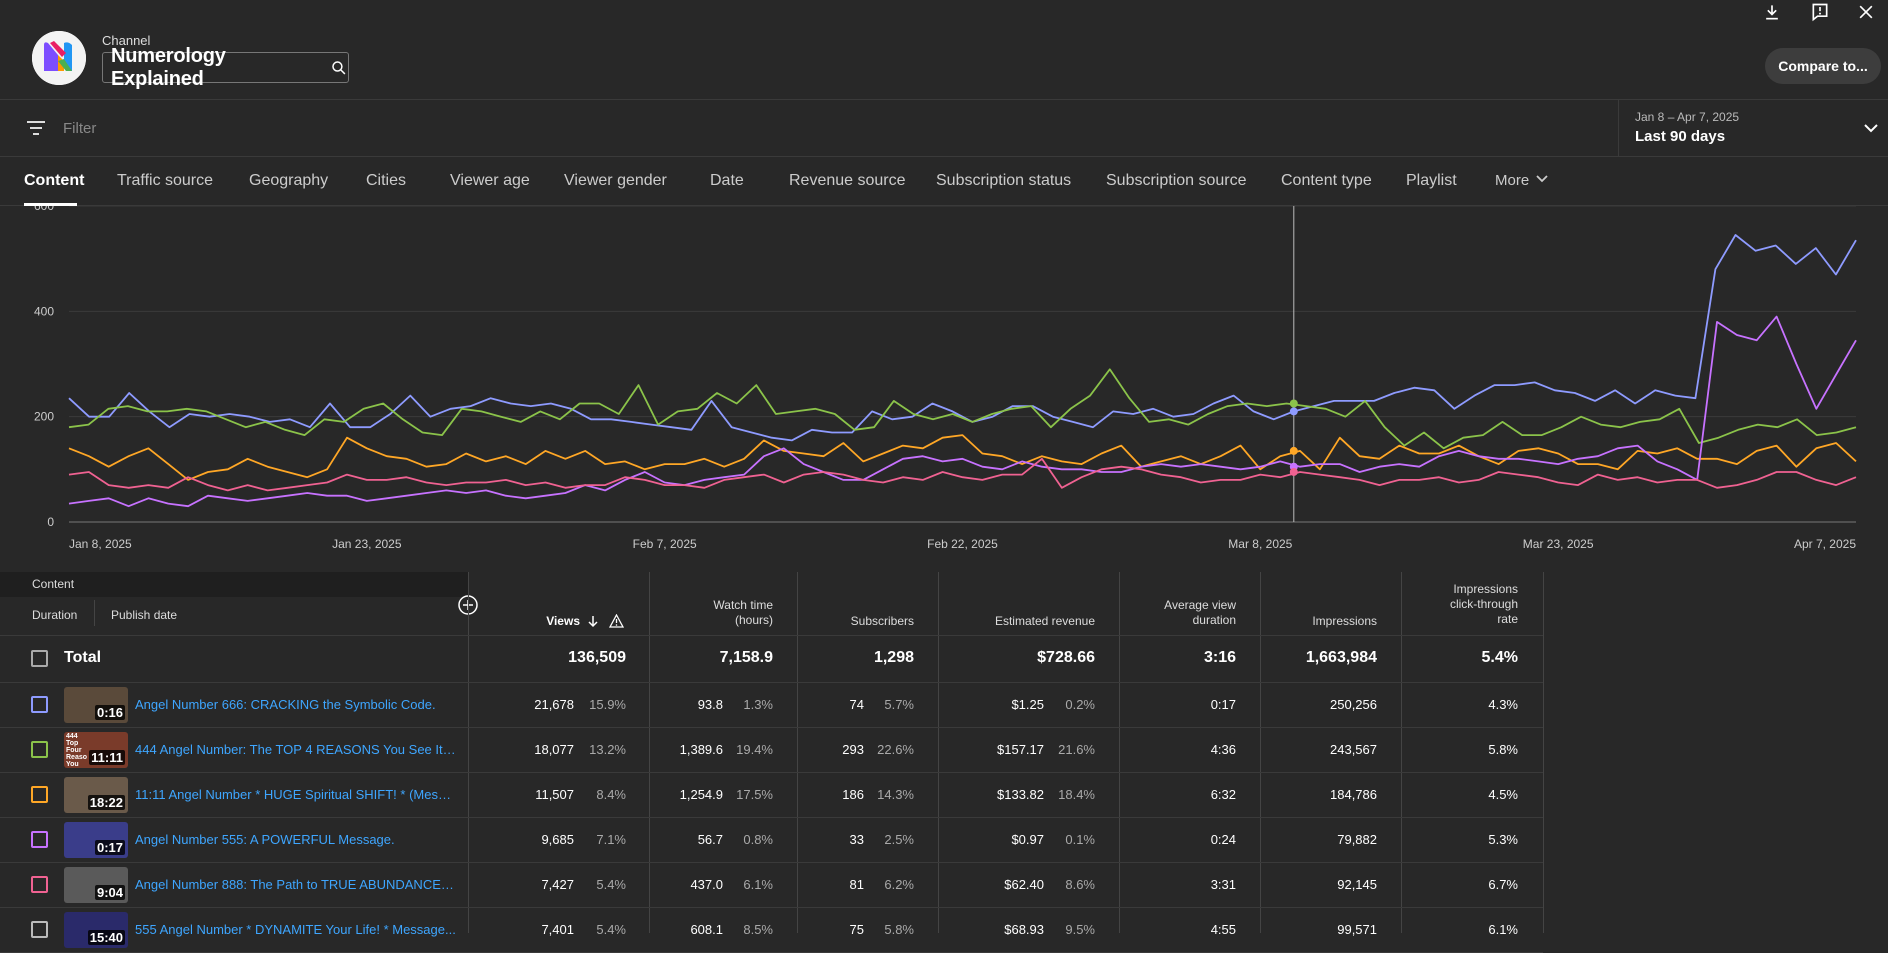  Describe the element at coordinates (44, 209) in the screenshot. I see `y-tick-label: 600` at that location.